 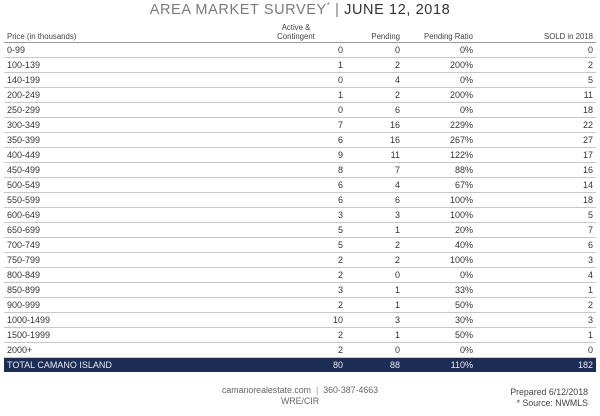 I want to click on cell-price: 140-199, so click(x=125, y=80).